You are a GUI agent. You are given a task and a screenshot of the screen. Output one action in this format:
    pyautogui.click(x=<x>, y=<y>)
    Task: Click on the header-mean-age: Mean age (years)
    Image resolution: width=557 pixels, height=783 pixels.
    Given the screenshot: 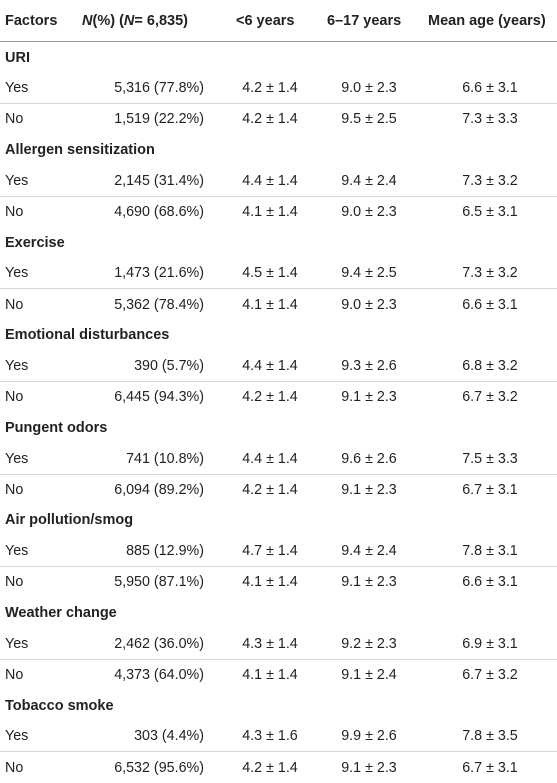 What is the action you would take?
    pyautogui.click(x=487, y=20)
    